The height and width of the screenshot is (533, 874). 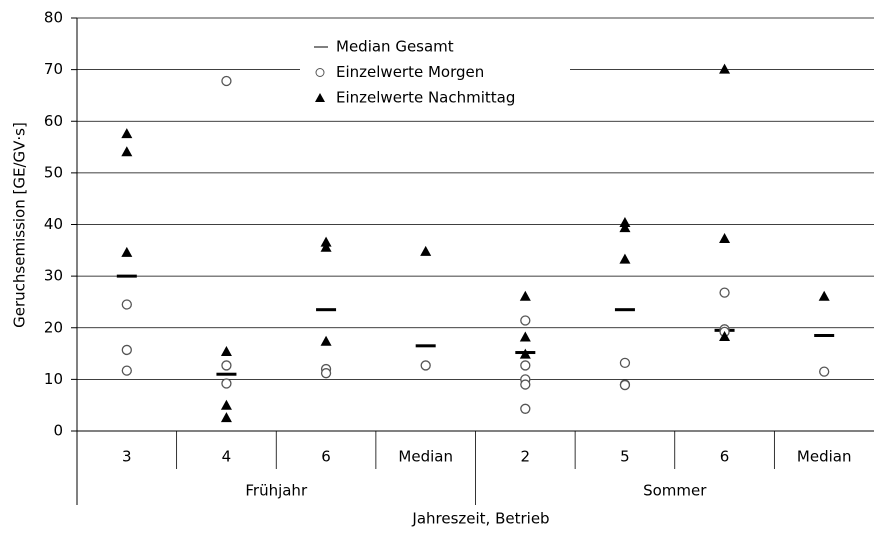 I want to click on y-tick-label: 60, so click(x=53, y=121).